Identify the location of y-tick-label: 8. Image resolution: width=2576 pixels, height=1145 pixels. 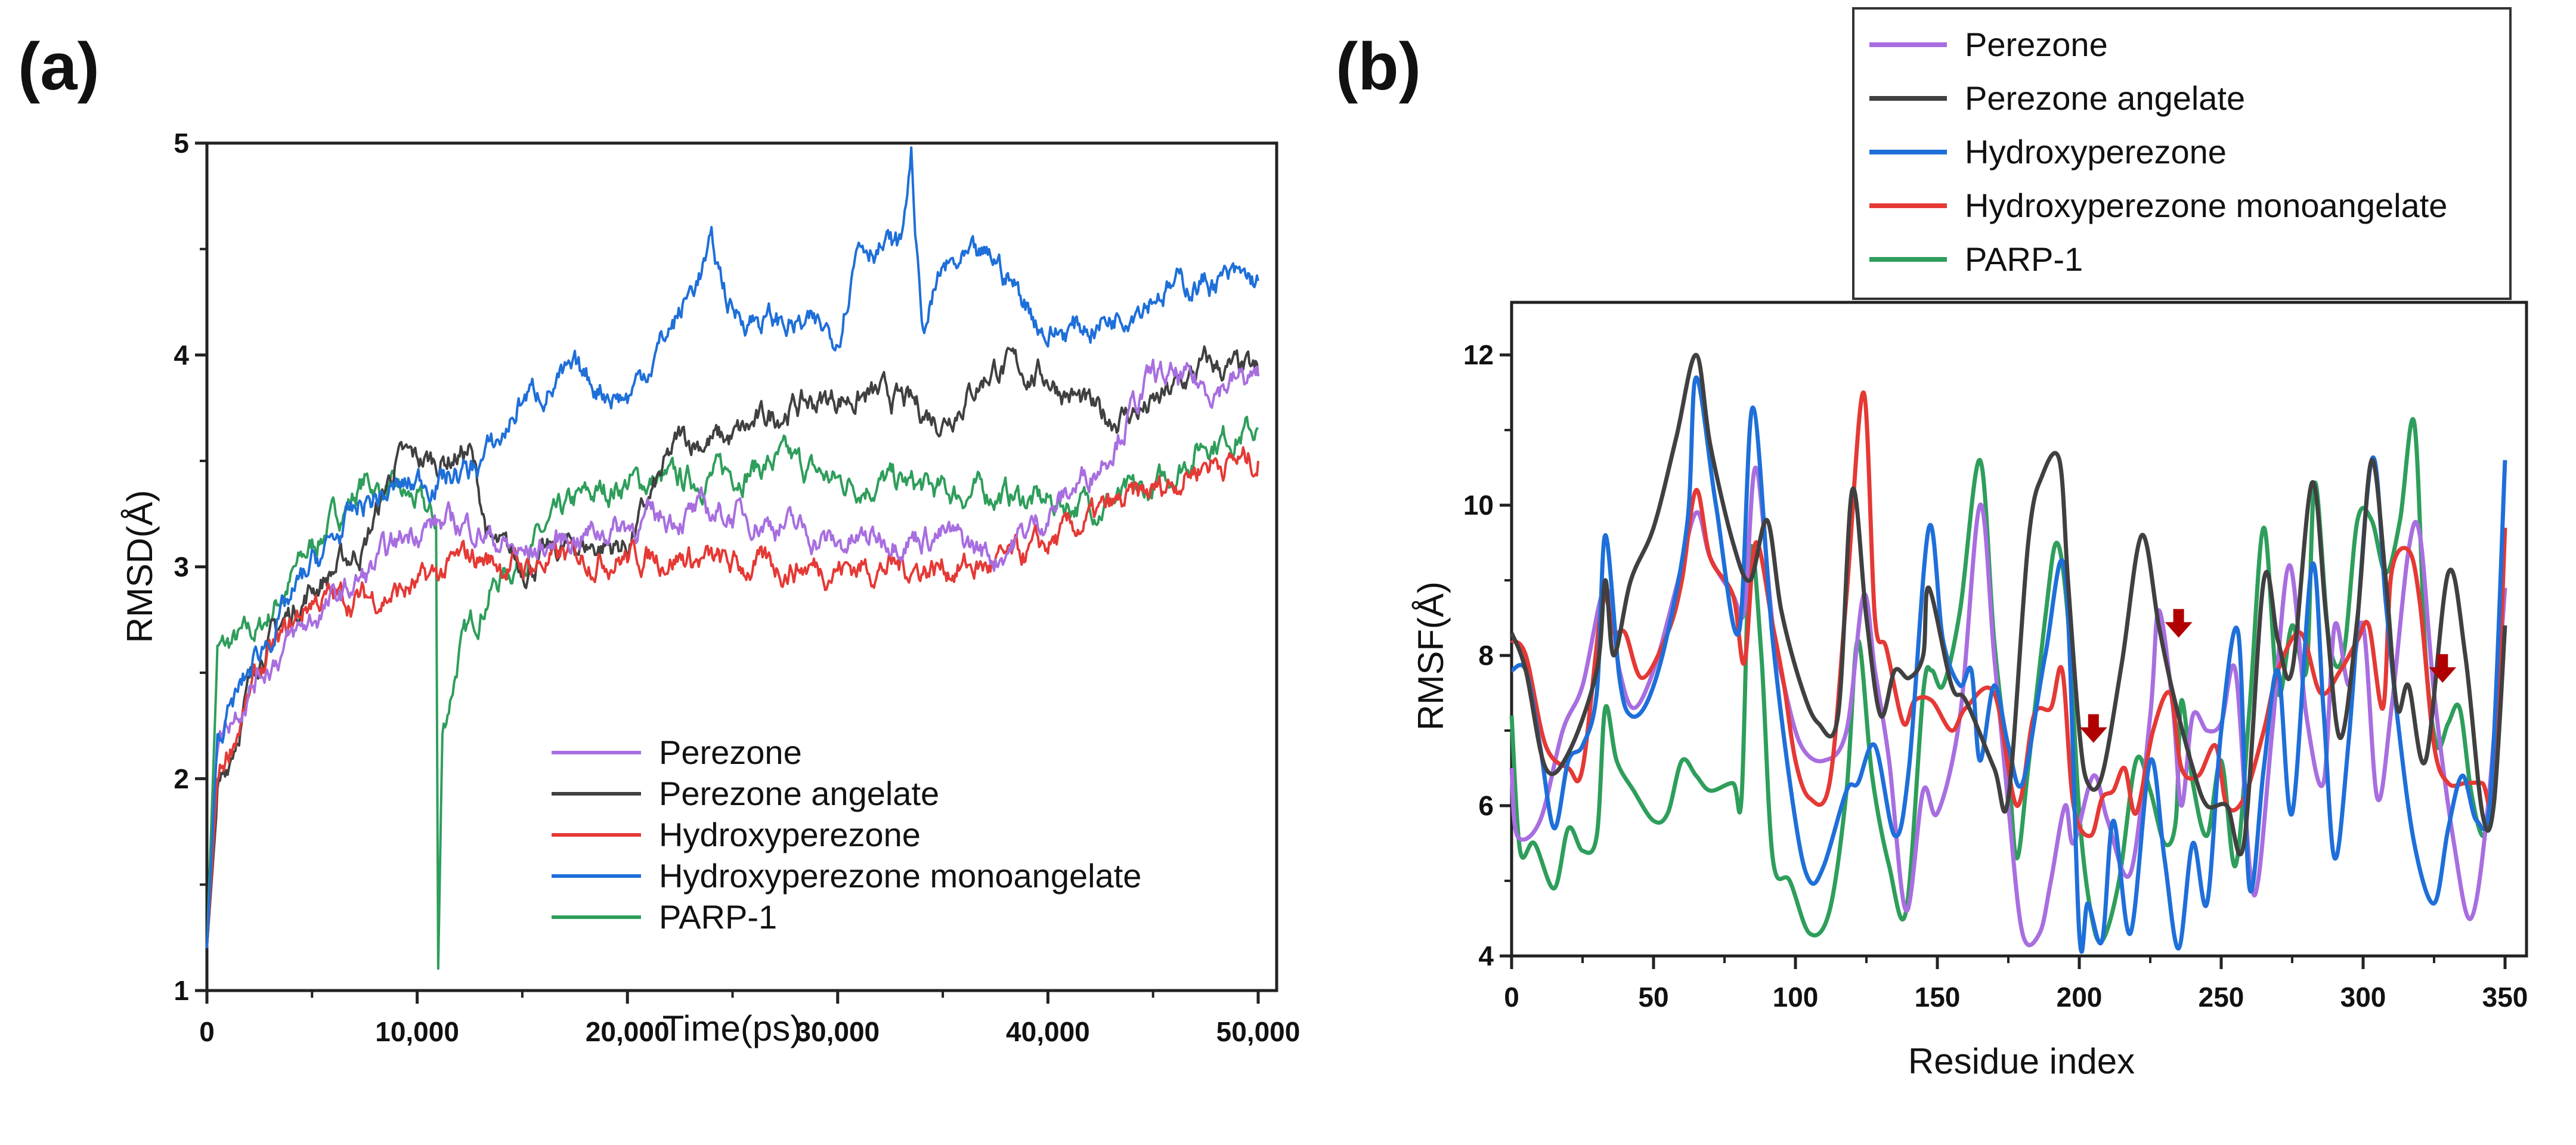
(1486, 655).